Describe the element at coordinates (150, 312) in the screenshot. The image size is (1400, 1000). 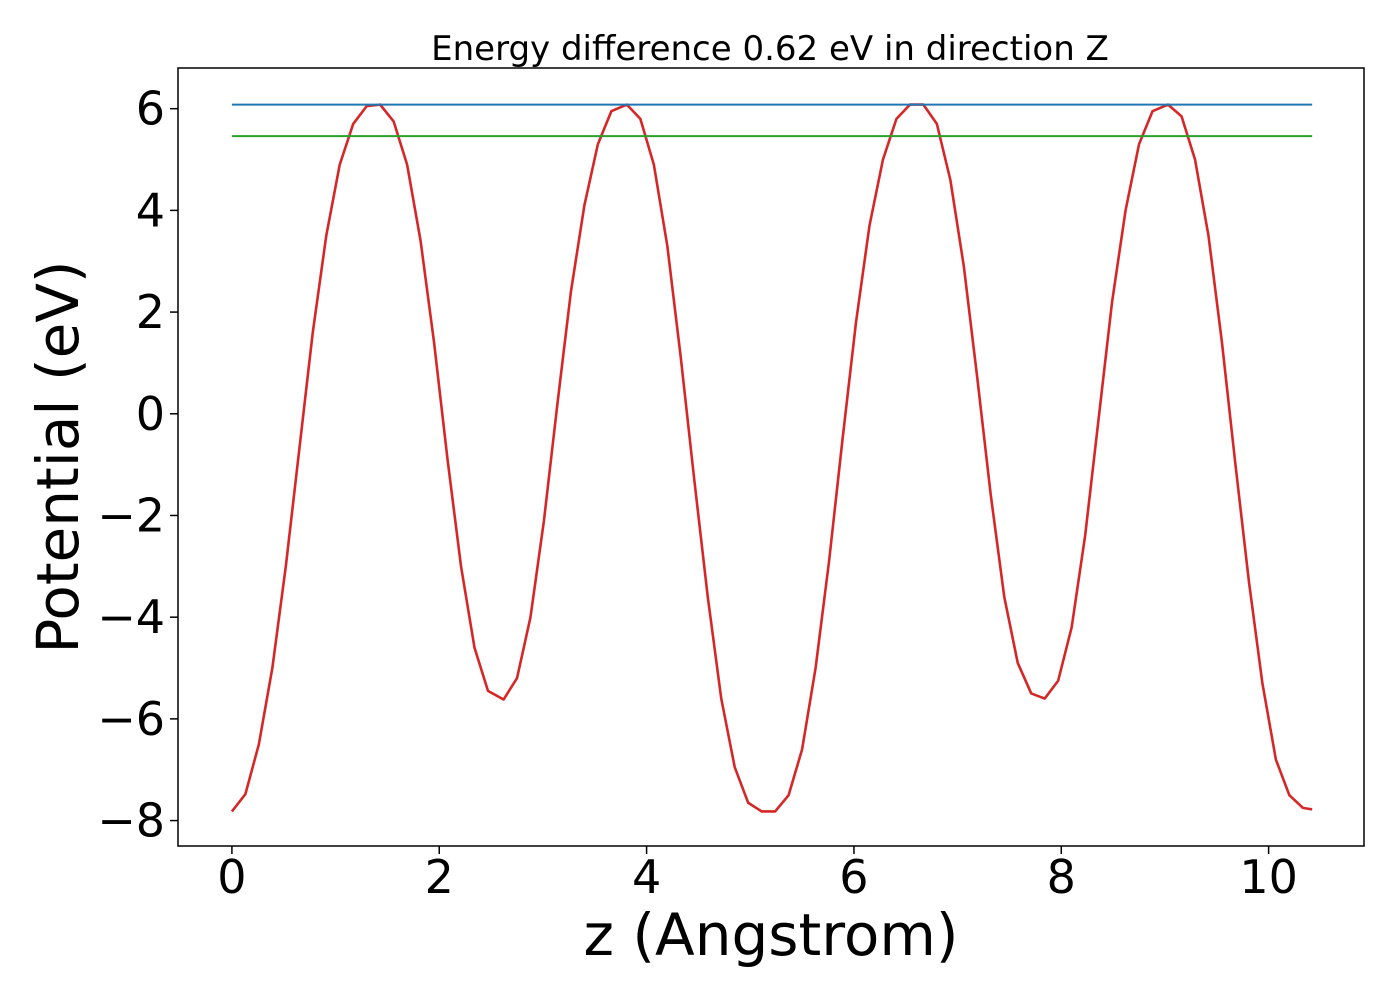
I see `y-tick-label: 2` at that location.